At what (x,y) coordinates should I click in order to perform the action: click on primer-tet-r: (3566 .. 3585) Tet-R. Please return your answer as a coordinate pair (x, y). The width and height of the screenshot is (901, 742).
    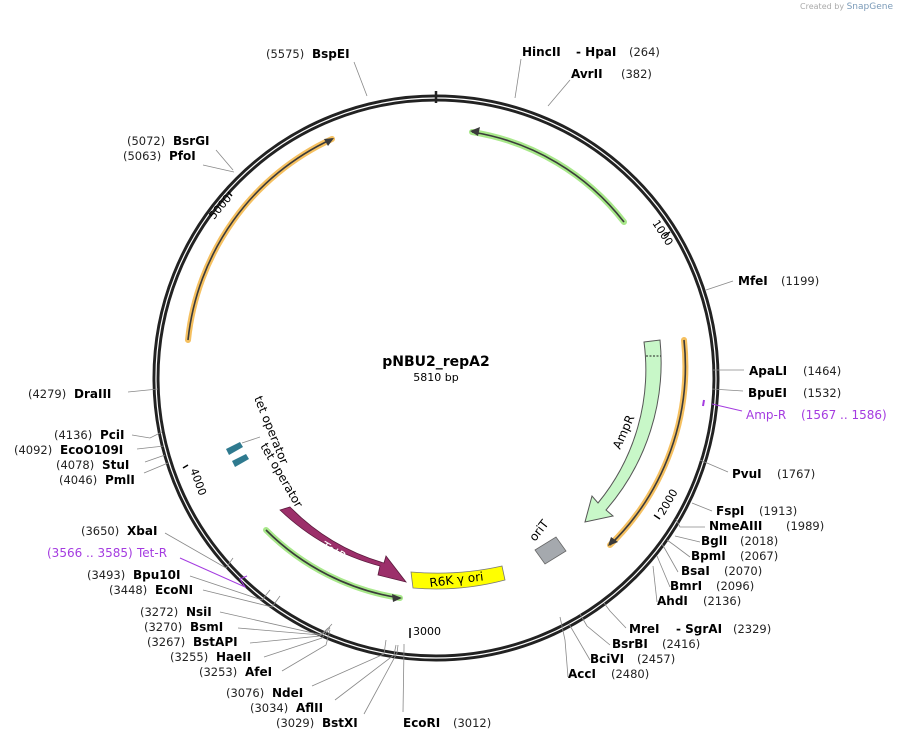
    Looking at the image, I should click on (147, 567).